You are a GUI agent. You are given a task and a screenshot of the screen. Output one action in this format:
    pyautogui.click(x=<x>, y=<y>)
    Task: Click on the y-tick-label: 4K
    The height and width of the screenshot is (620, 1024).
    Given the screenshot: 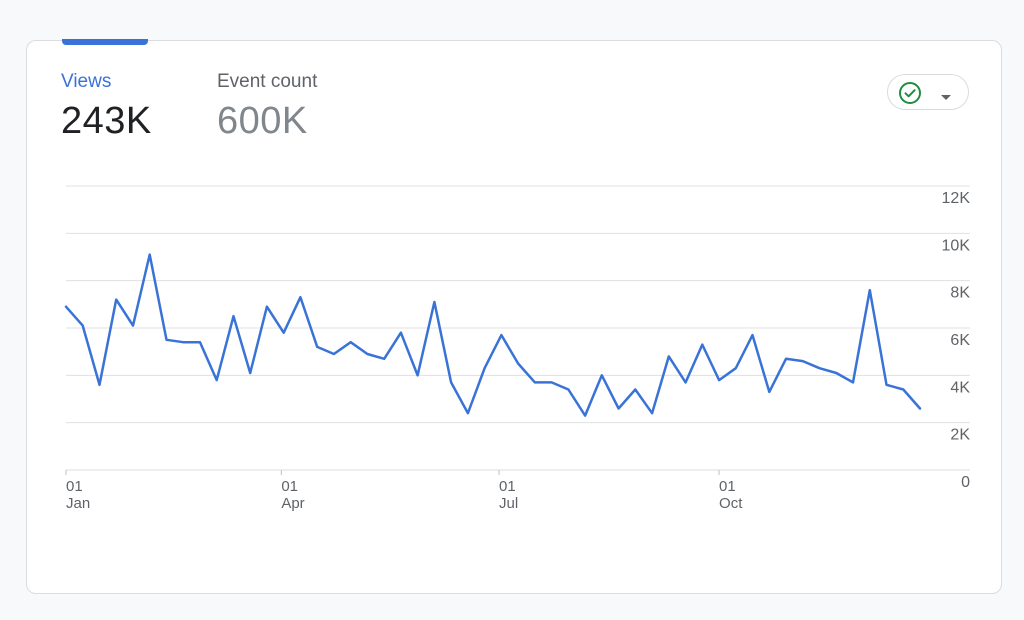 What is the action you would take?
    pyautogui.click(x=960, y=387)
    